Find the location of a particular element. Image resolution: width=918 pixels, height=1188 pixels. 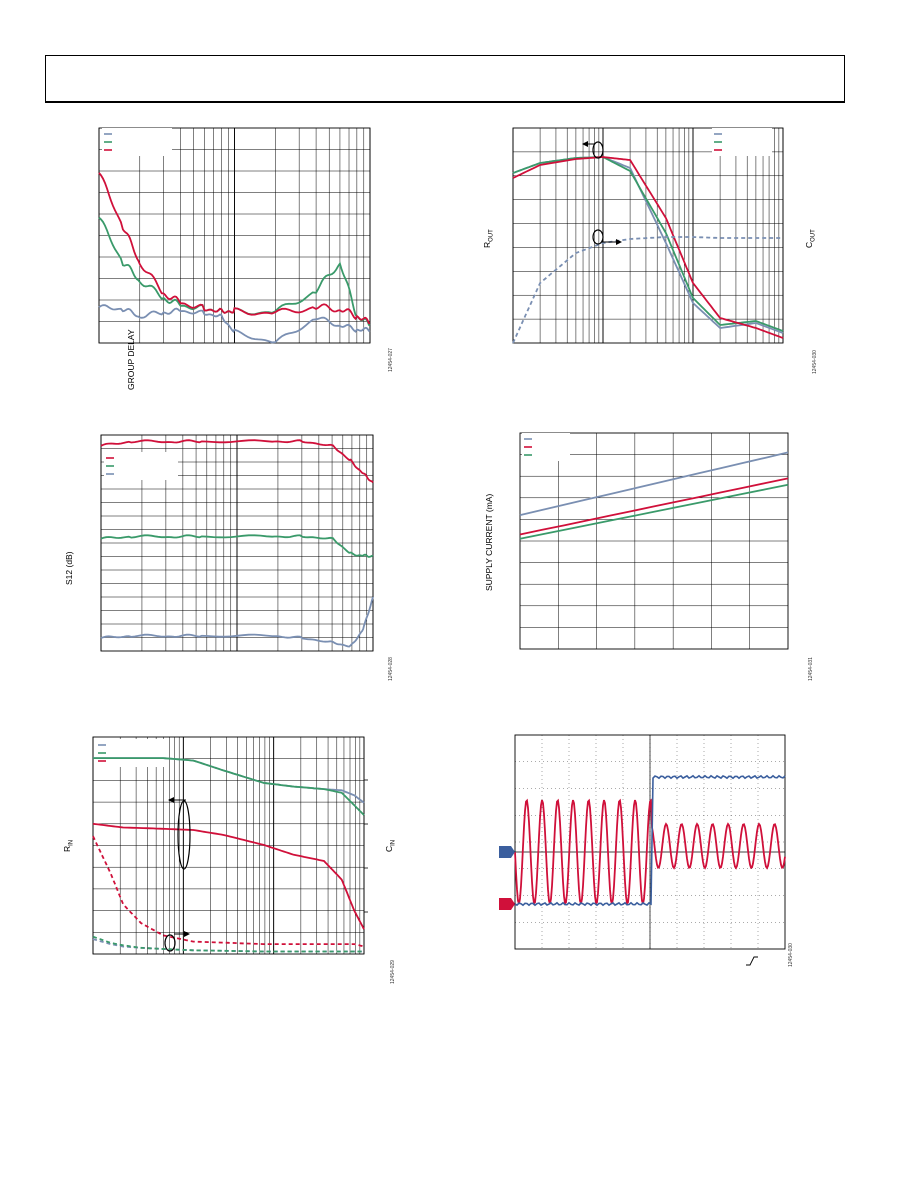

channel-2-marker is located at coordinates (507, 904).